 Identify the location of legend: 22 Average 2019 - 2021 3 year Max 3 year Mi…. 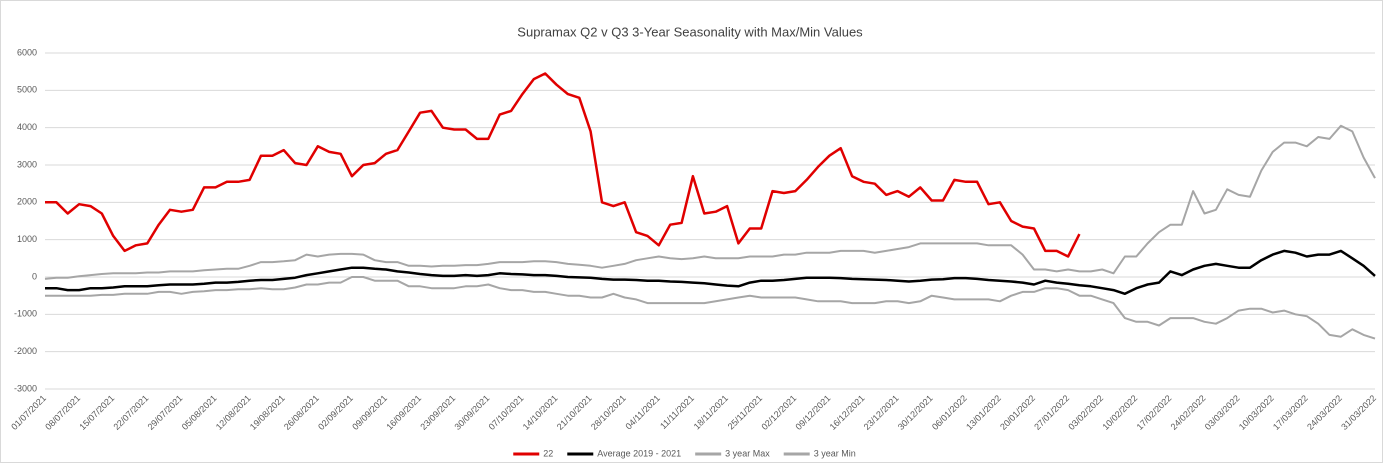
(684, 453).